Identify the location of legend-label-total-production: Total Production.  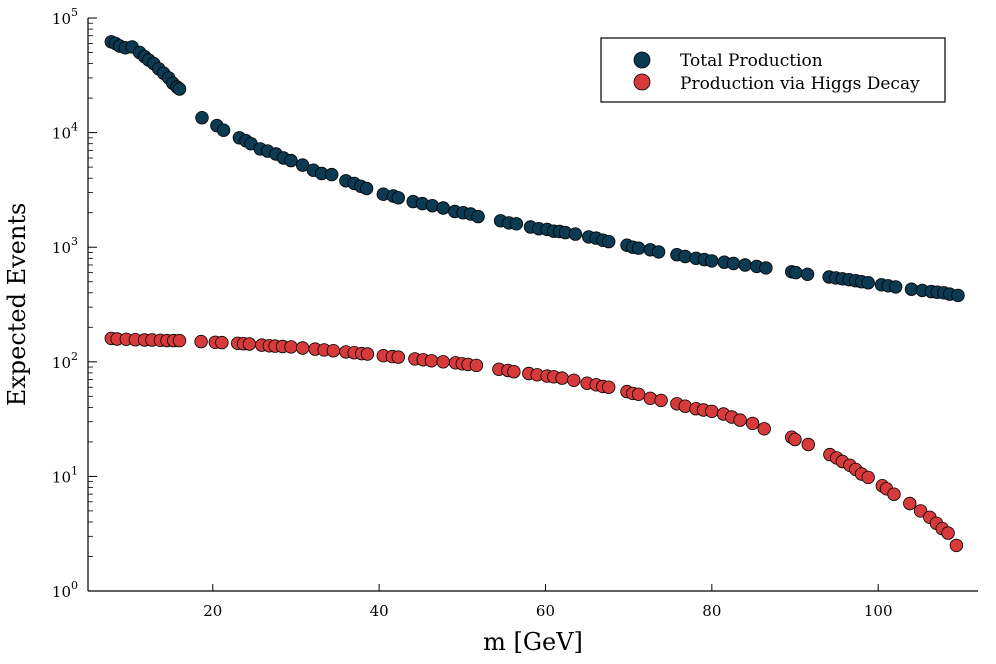
(751, 61).